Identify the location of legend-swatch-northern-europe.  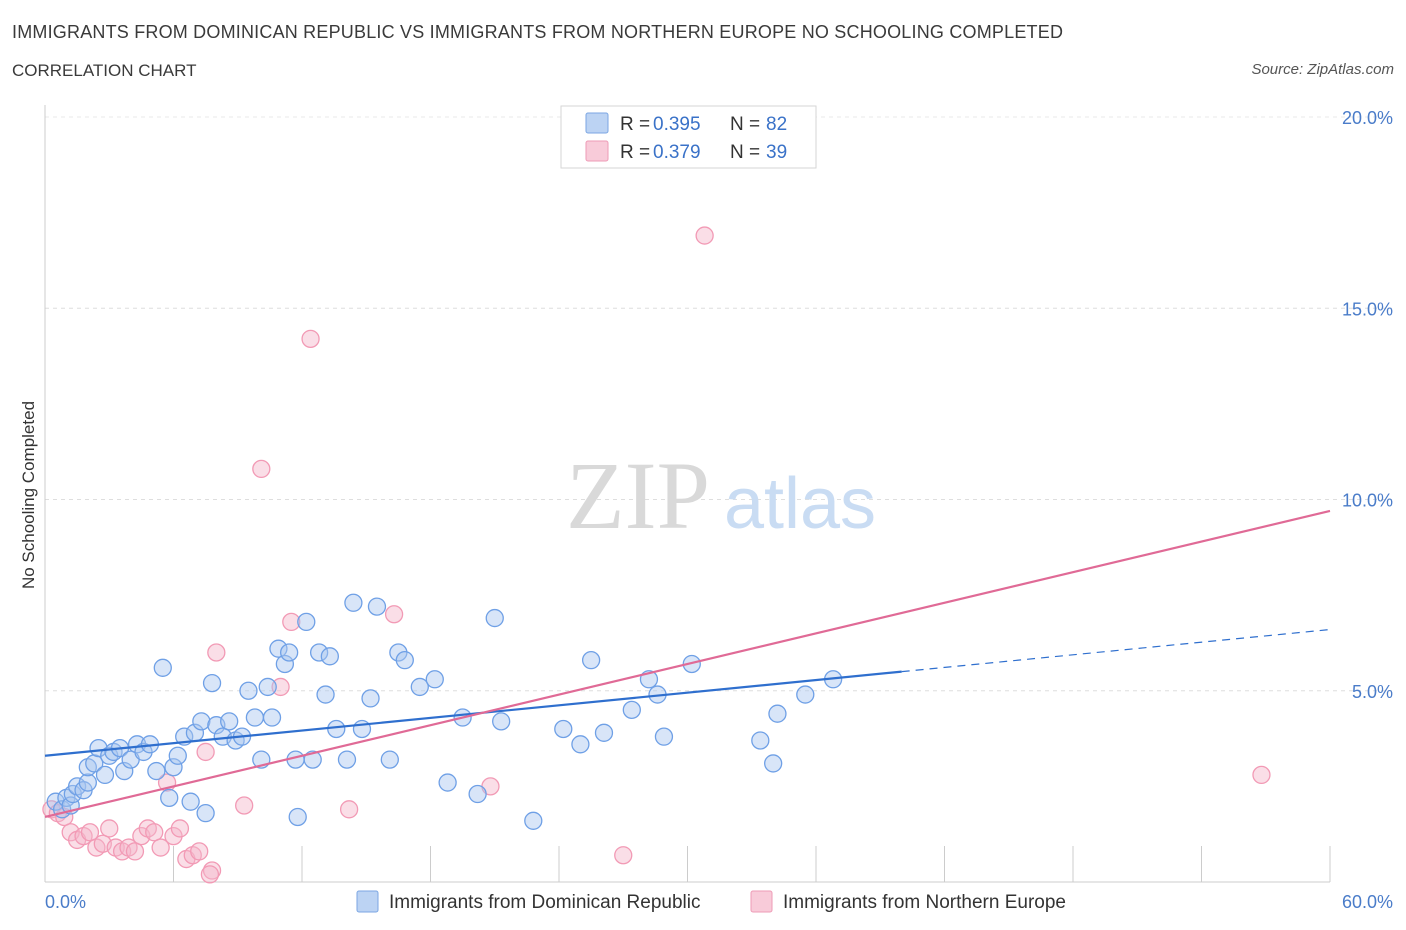
(597, 151).